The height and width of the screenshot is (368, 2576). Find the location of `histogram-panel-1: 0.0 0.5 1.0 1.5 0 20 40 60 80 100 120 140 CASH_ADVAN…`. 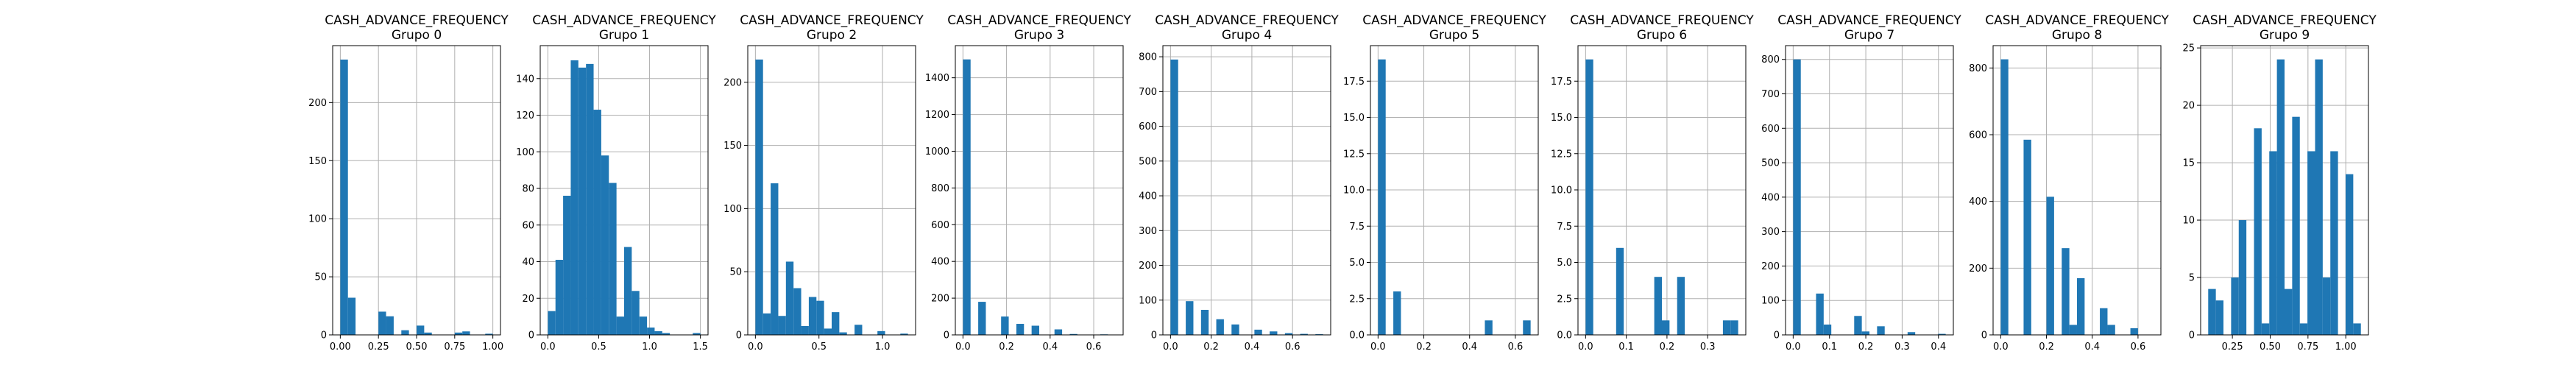

histogram-panel-1: 0.0 0.5 1.0 1.5 0 20 40 60 80 100 120 140 CASH_ADVAN… is located at coordinates (616, 183).